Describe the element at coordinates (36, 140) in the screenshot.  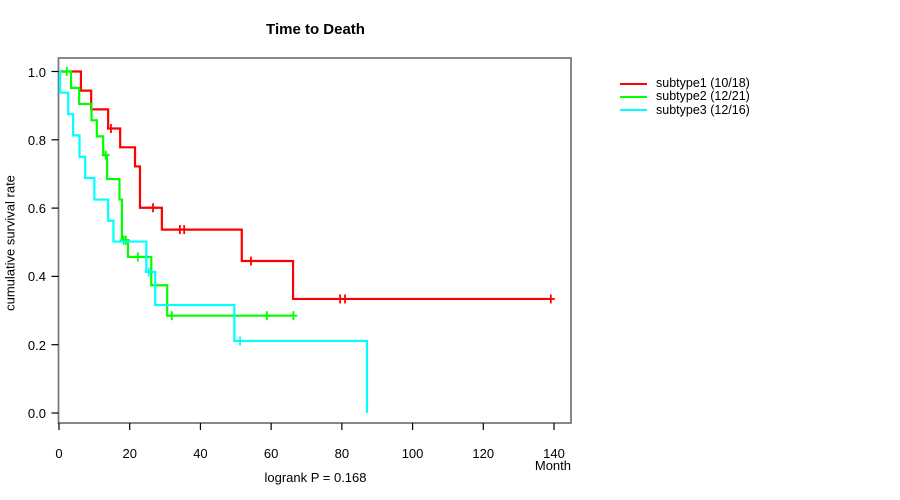
I see `y-tick-label: 0.8` at that location.